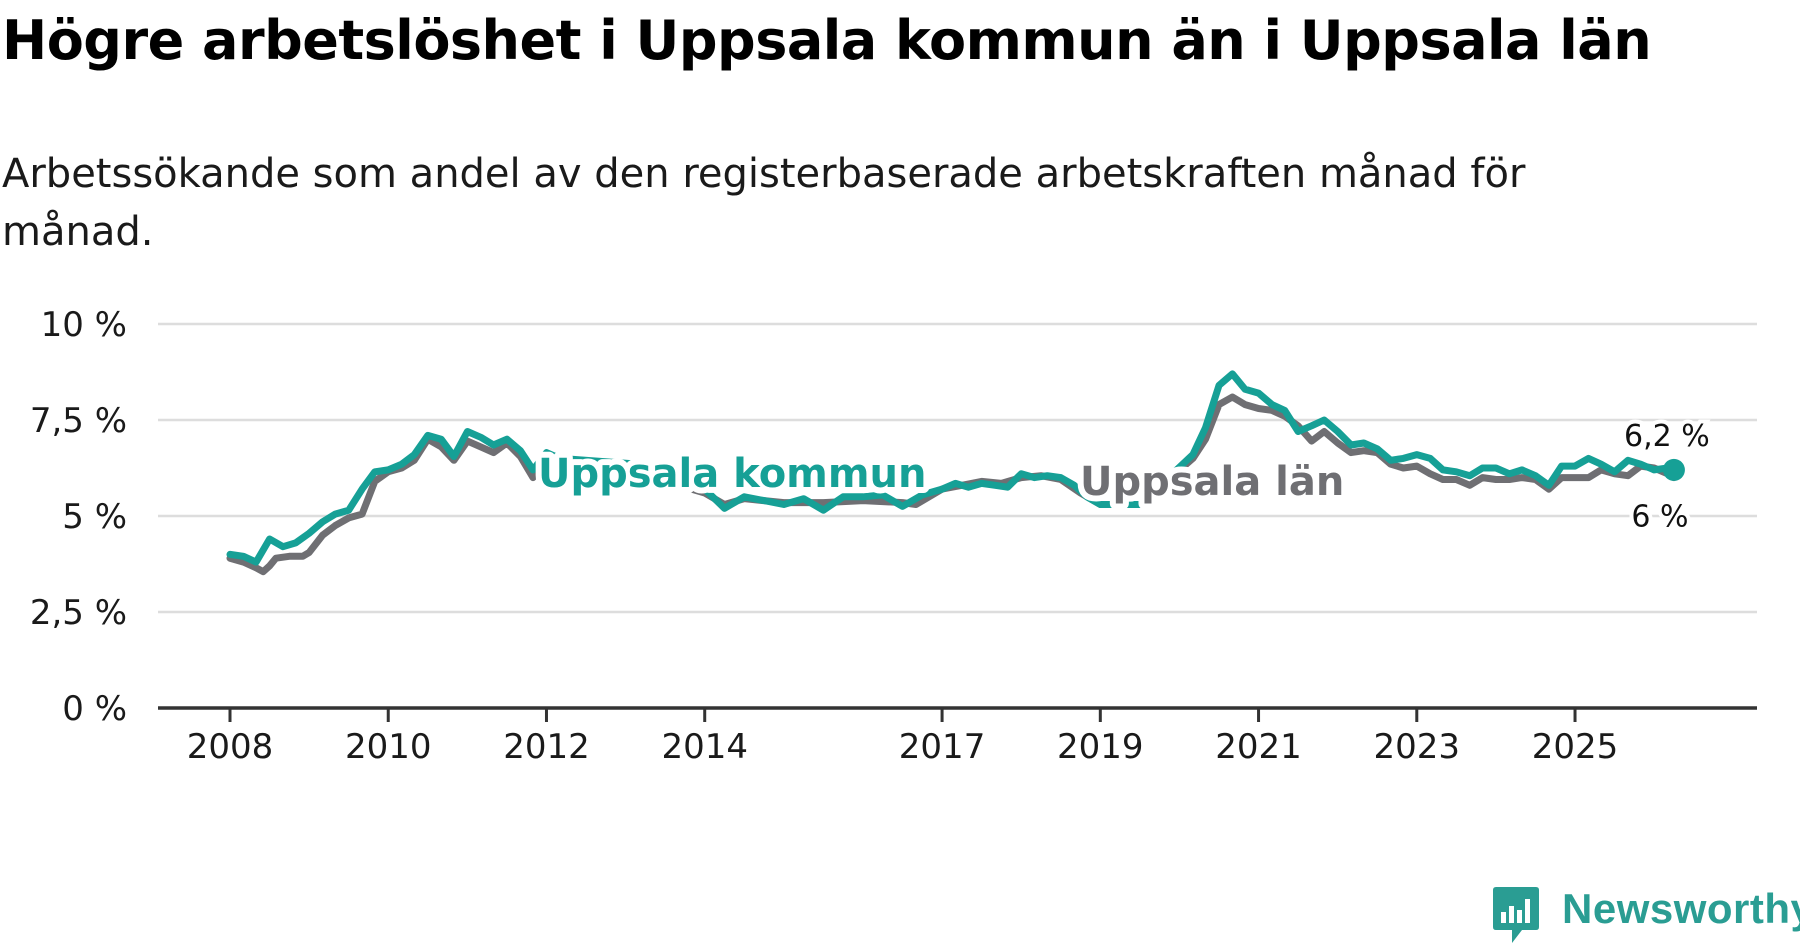 The image size is (1800, 948). What do you see at coordinates (94, 709) in the screenshot?
I see `y-tick-label: 0 %` at bounding box center [94, 709].